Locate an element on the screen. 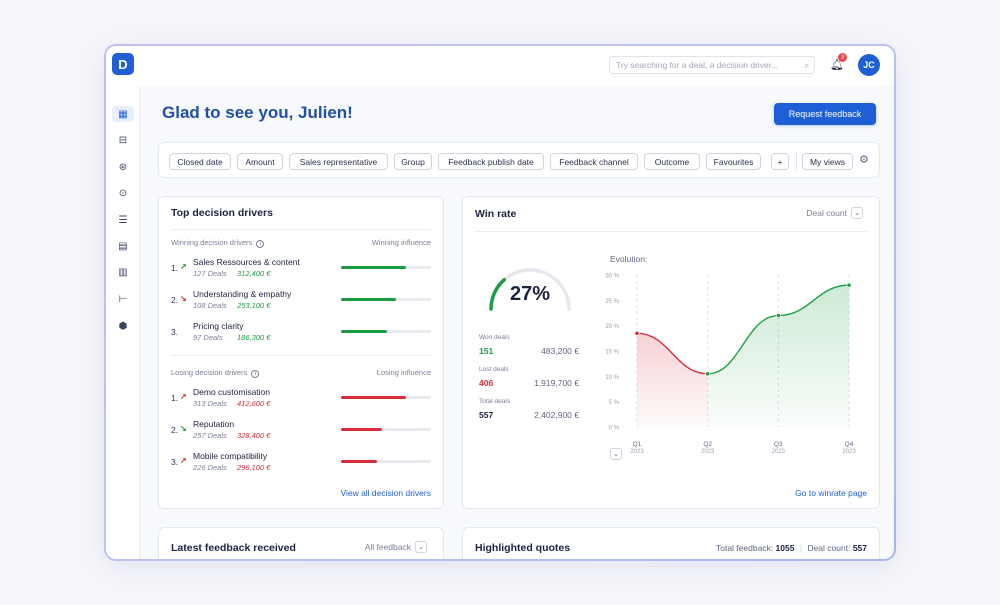 This screenshot has height=605, width=1000. chart-collapse-toggle: ⌄ is located at coordinates (616, 454).